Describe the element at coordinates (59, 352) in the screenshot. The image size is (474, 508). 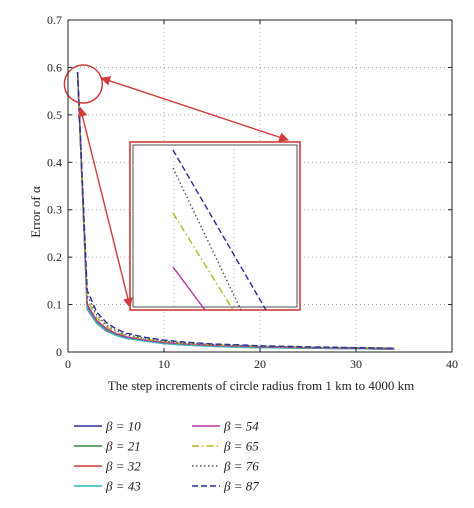
I see `y-tick-label: 0` at that location.